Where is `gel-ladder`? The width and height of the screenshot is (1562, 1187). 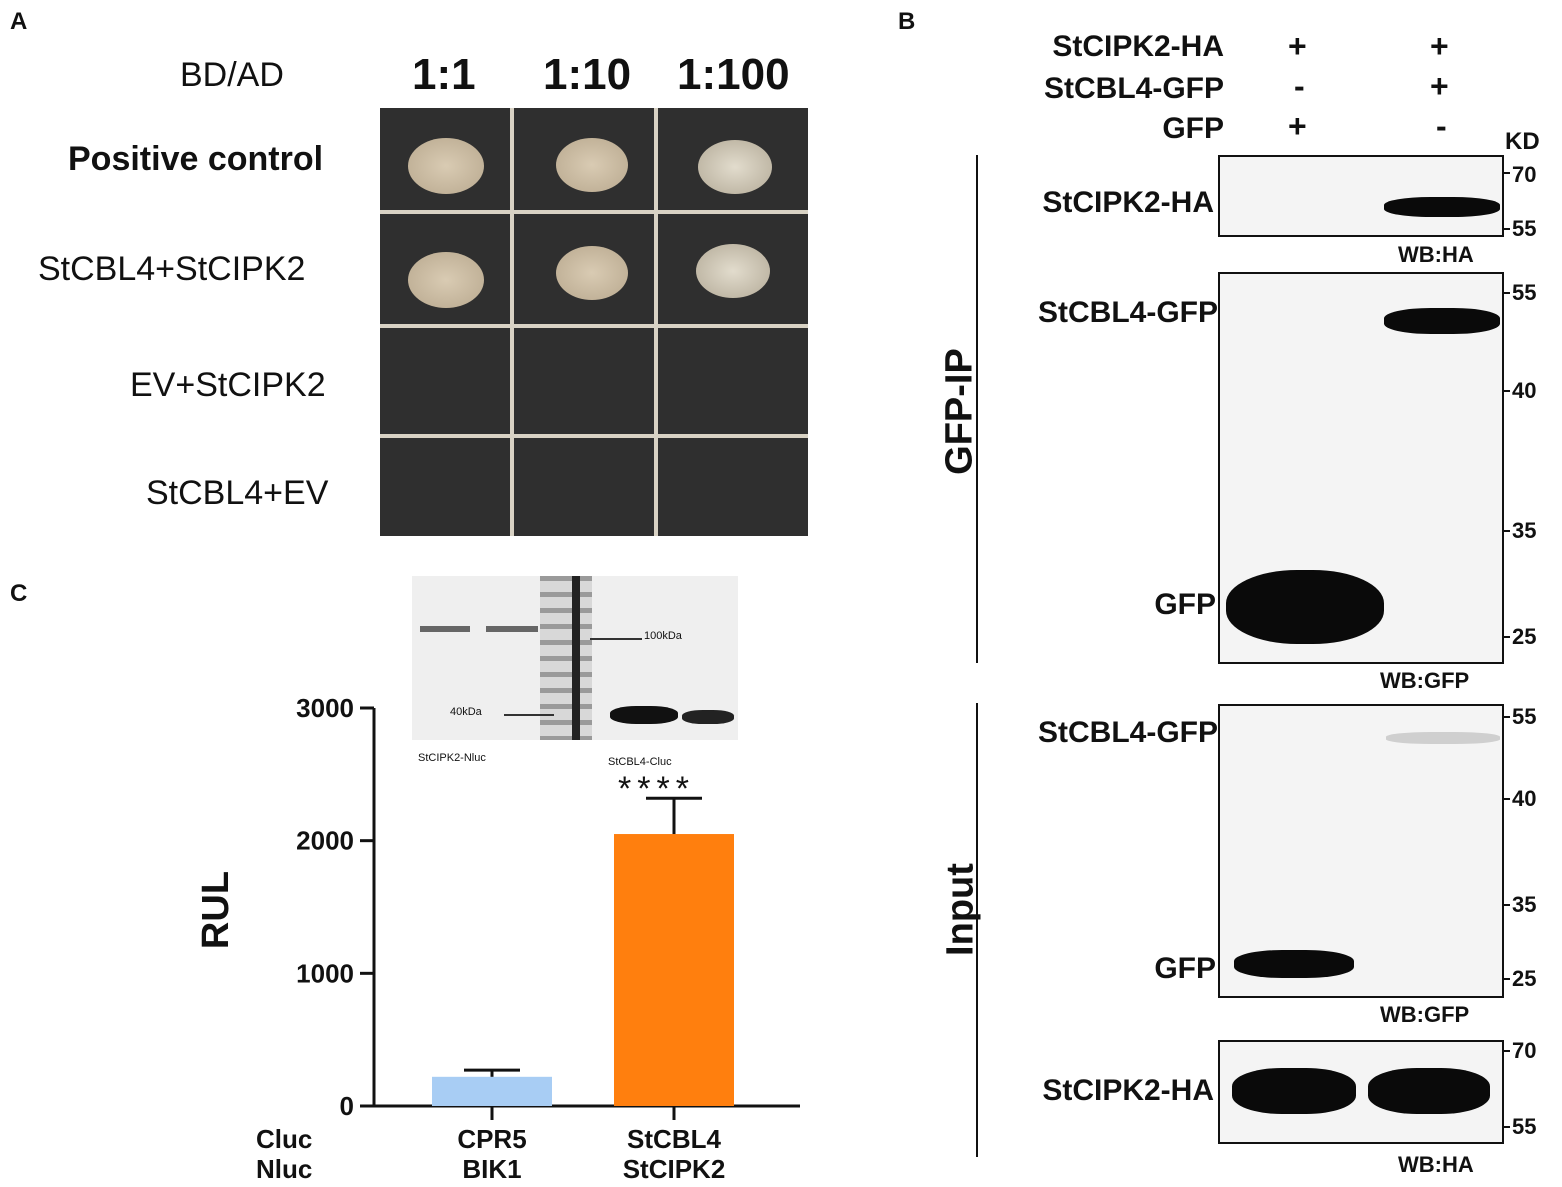 gel-ladder is located at coordinates (566, 658).